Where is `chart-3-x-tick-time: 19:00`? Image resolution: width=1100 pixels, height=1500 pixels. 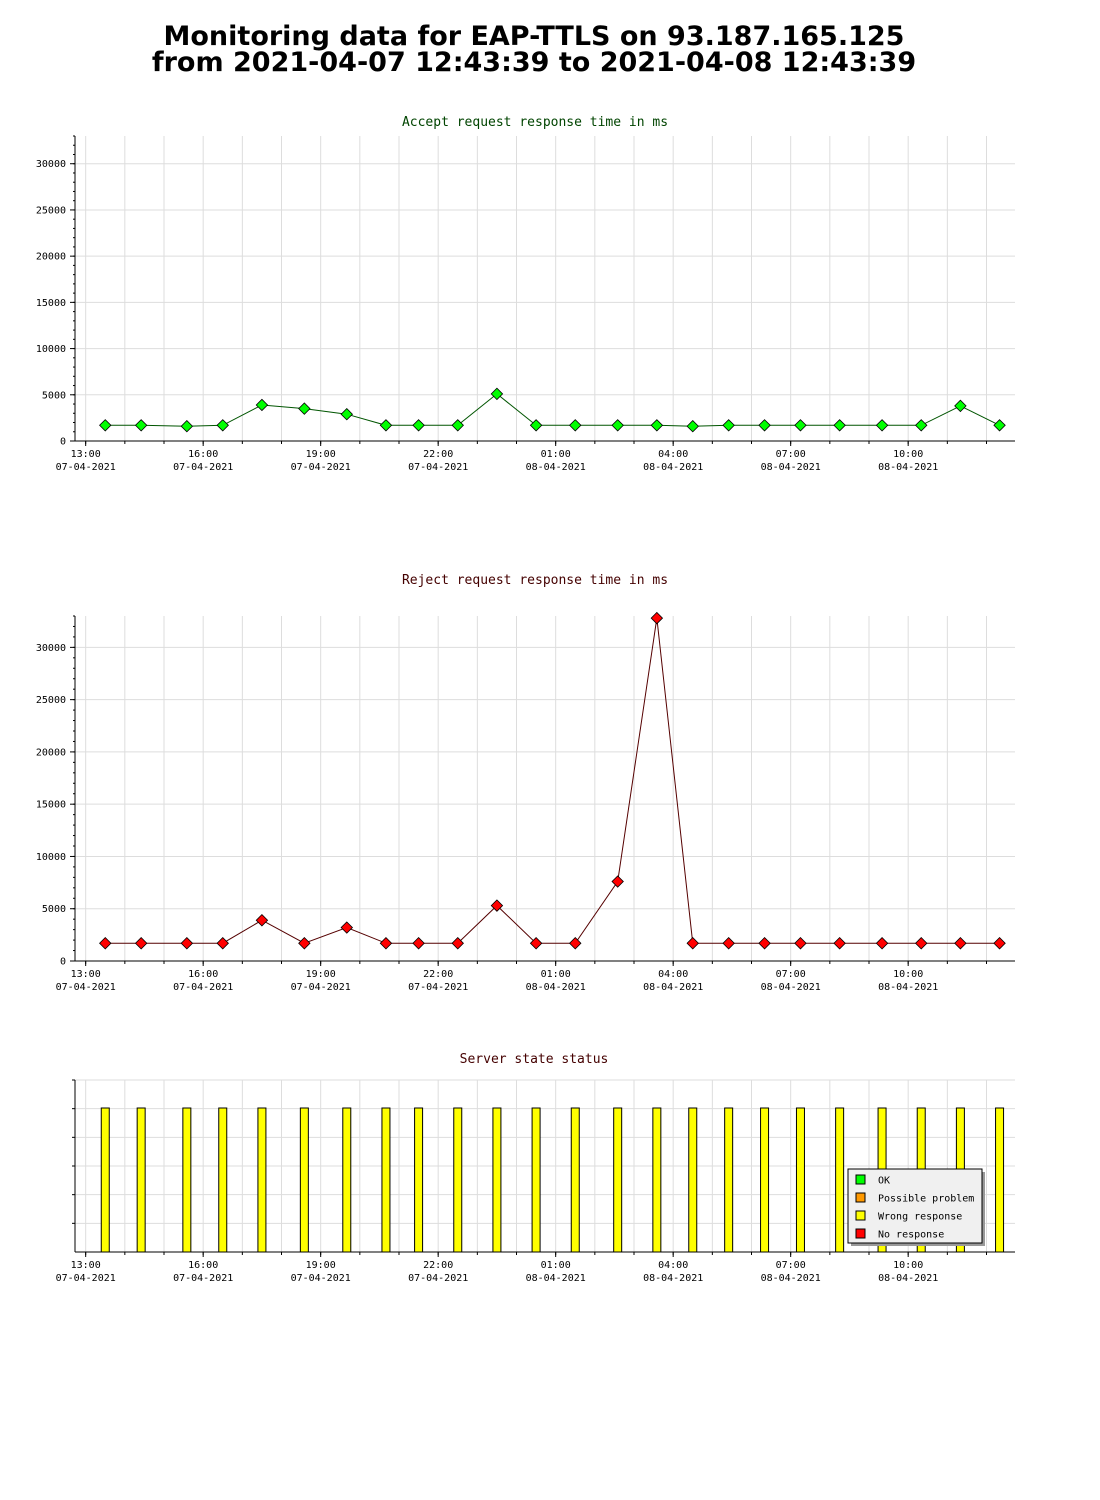 chart-3-x-tick-time: 19:00 is located at coordinates (321, 1265).